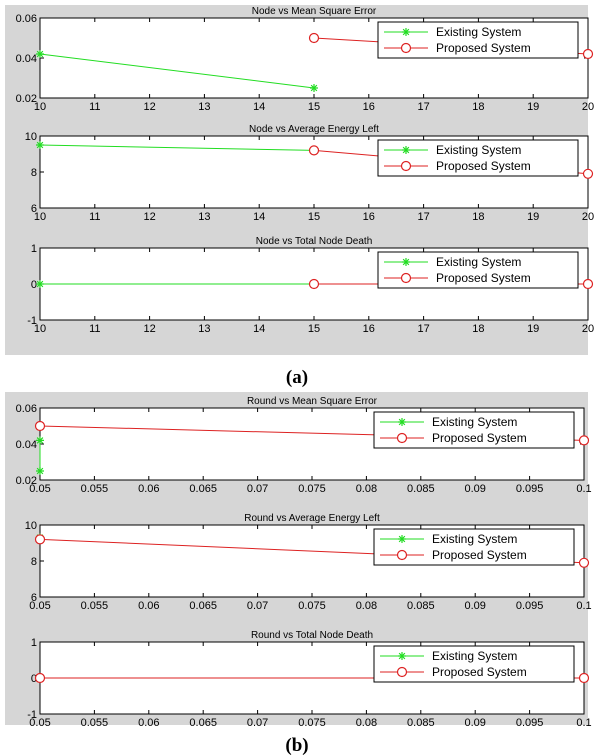 This screenshot has height=755, width=597. Describe the element at coordinates (203, 489) in the screenshot. I see `x-tick-label: 0.065` at that location.